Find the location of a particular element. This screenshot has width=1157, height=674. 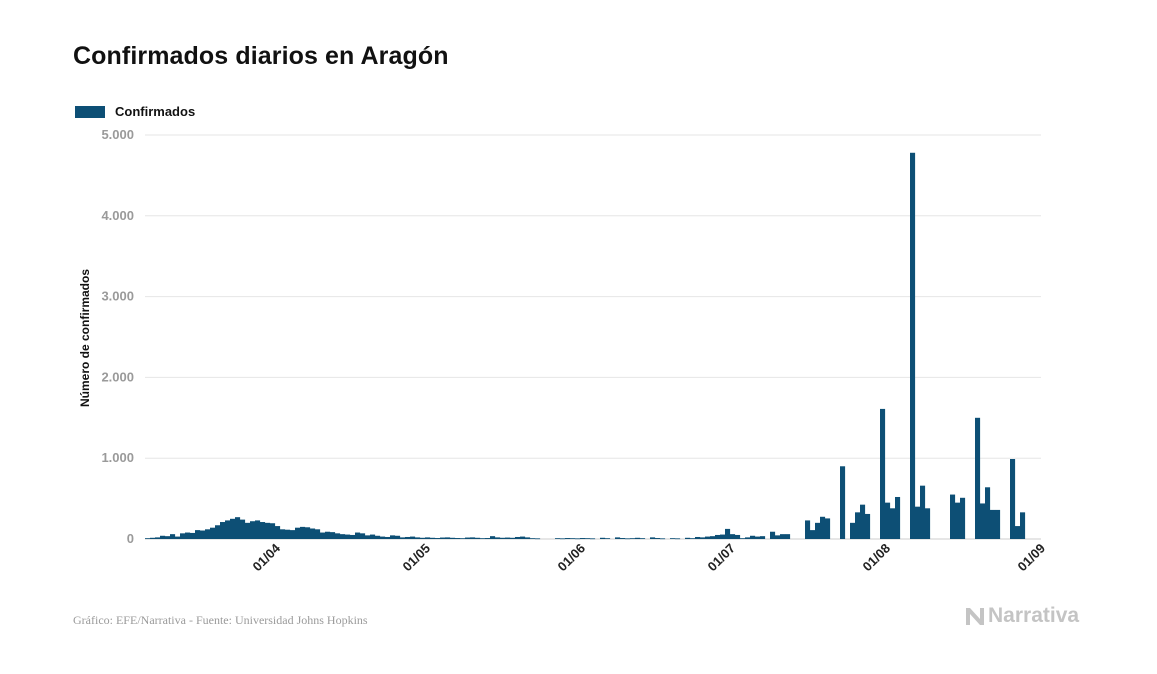

legend-label: Confirmados is located at coordinates (155, 111).